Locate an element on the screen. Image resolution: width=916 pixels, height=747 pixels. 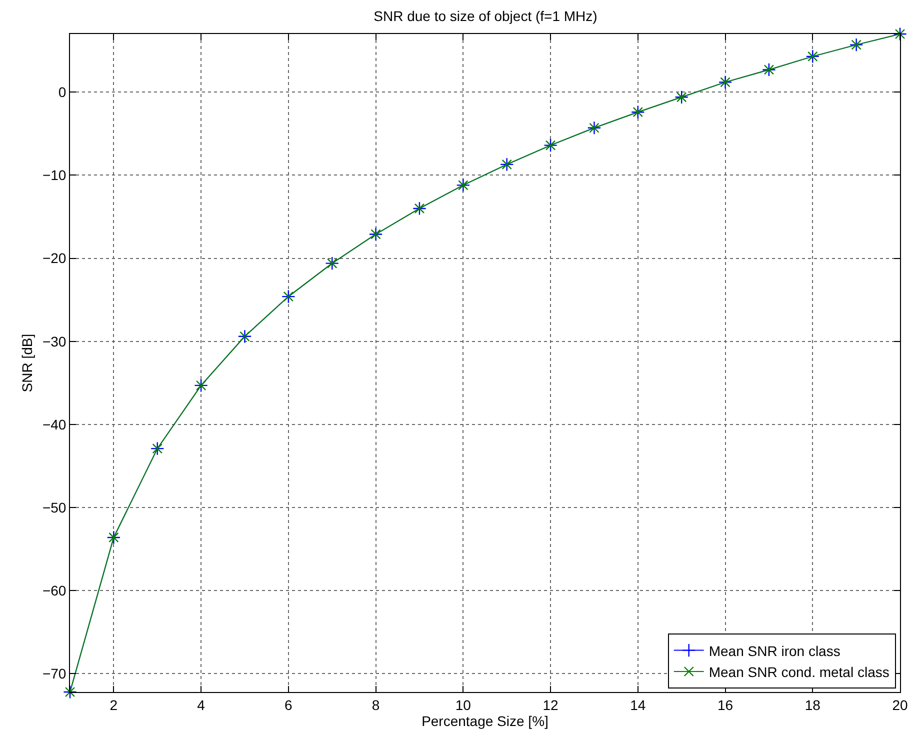
y-tick-label: −70 is located at coordinates (54, 674).